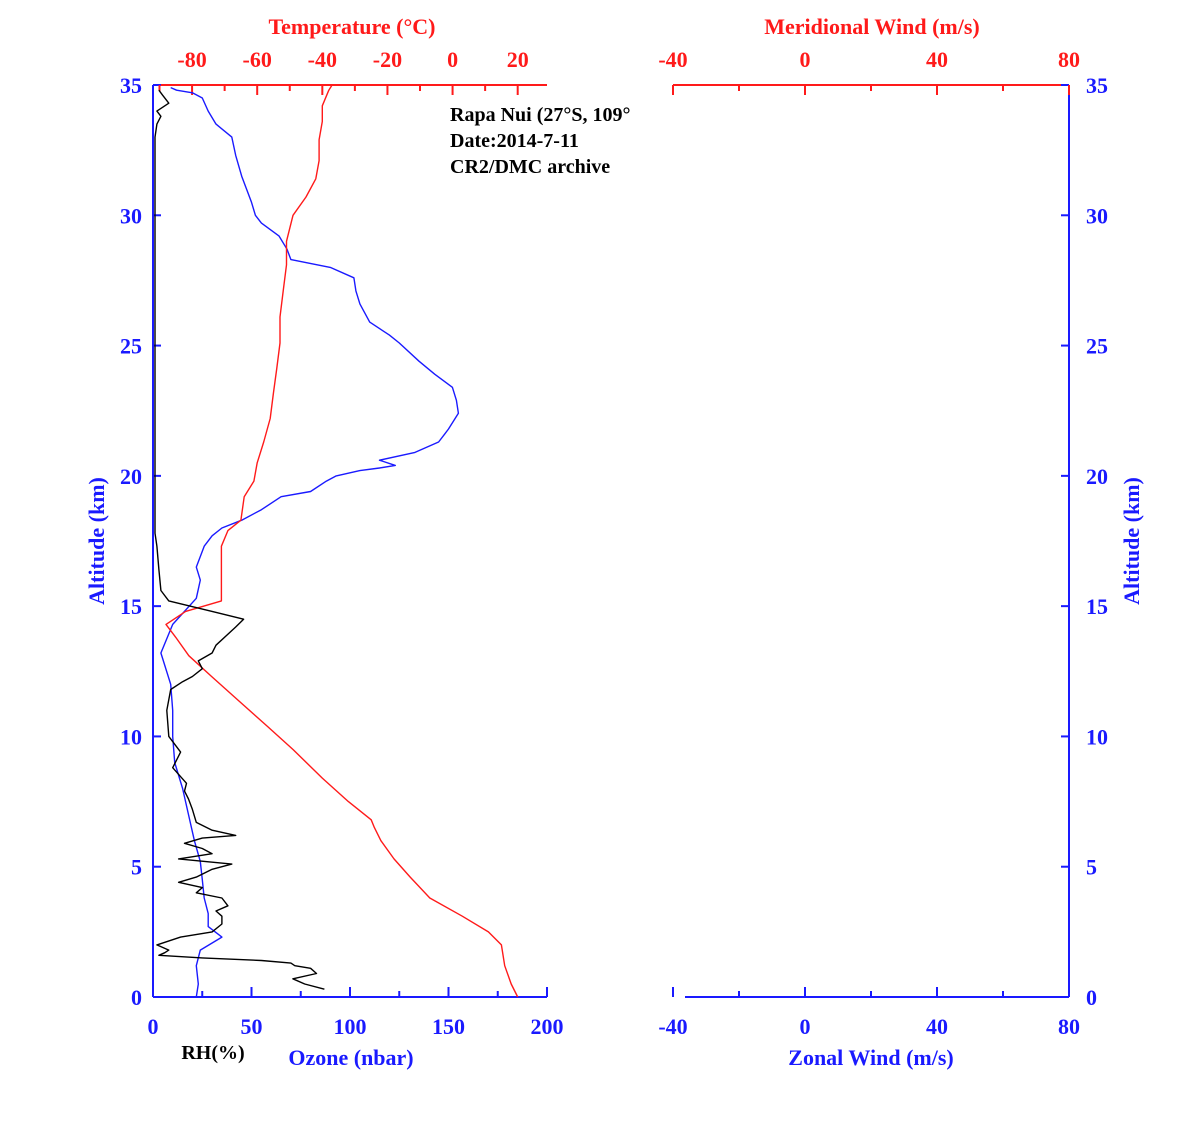 The width and height of the screenshot is (1181, 1122). What do you see at coordinates (131, 215) in the screenshot?
I see `left-y-tick-label: 30` at bounding box center [131, 215].